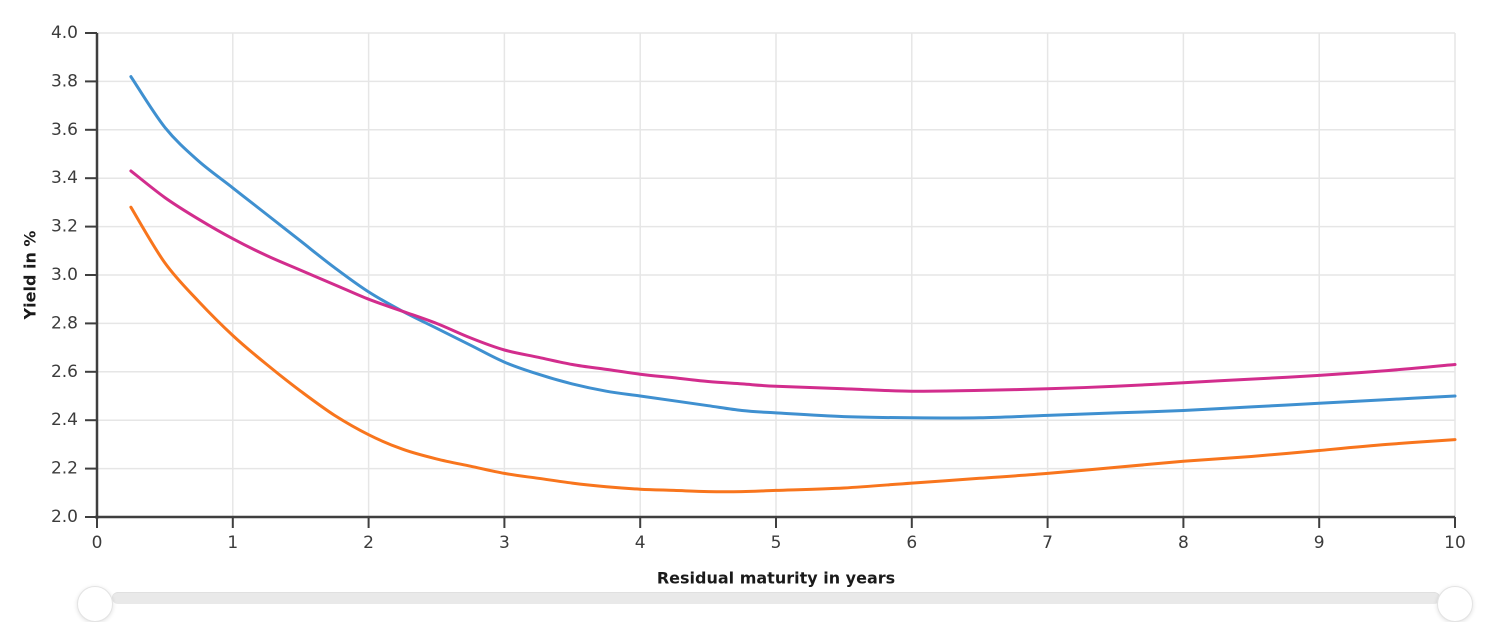 This screenshot has height=622, width=1496. What do you see at coordinates (776, 543) in the screenshot?
I see `x-tick-label: 5` at bounding box center [776, 543].